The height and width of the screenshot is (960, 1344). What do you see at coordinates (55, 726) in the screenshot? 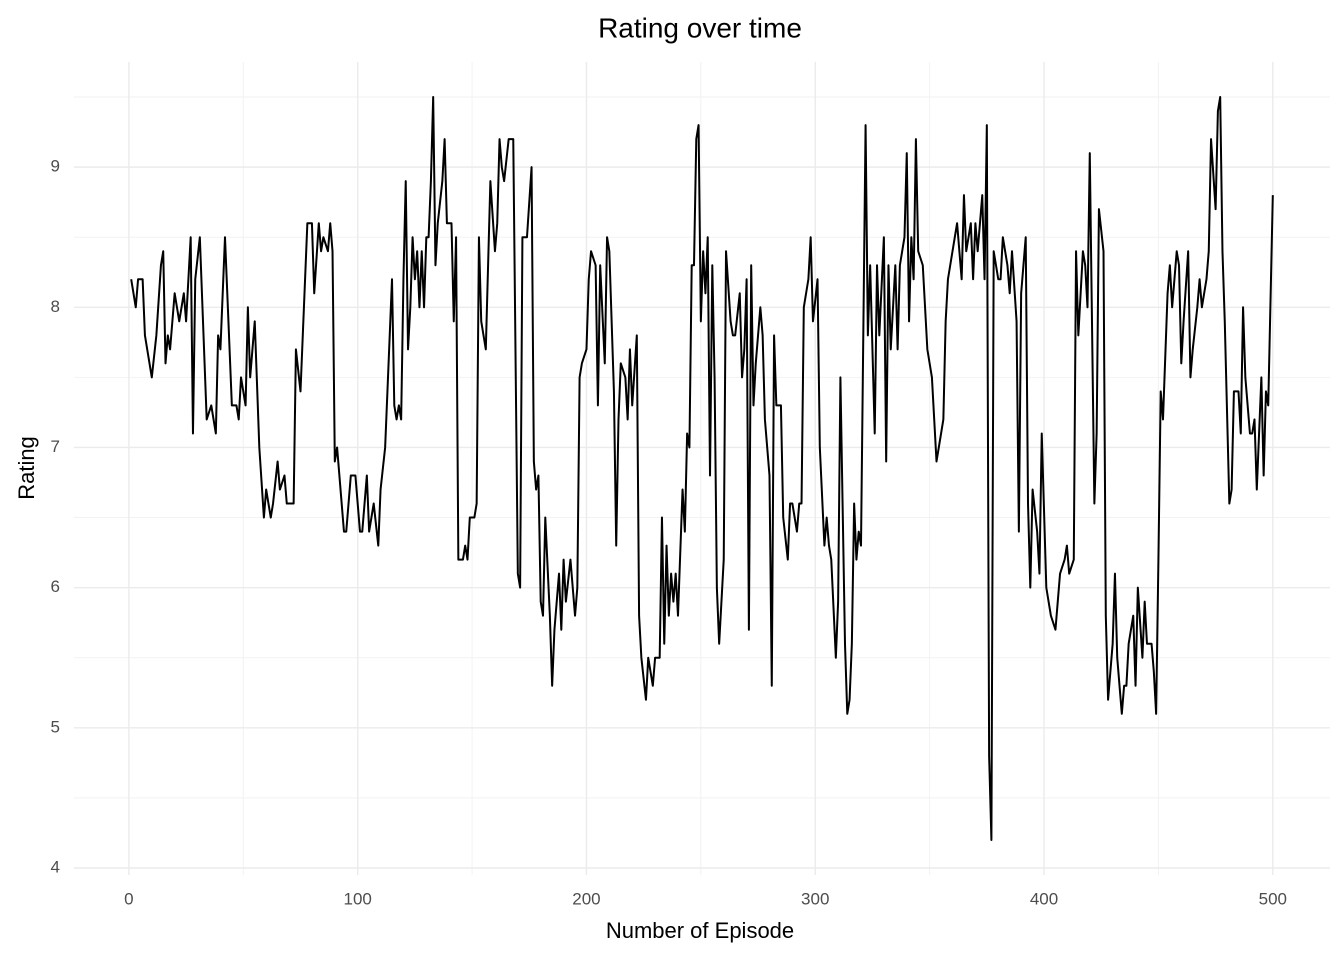
I see `y-tick-label: 5` at bounding box center [55, 726].